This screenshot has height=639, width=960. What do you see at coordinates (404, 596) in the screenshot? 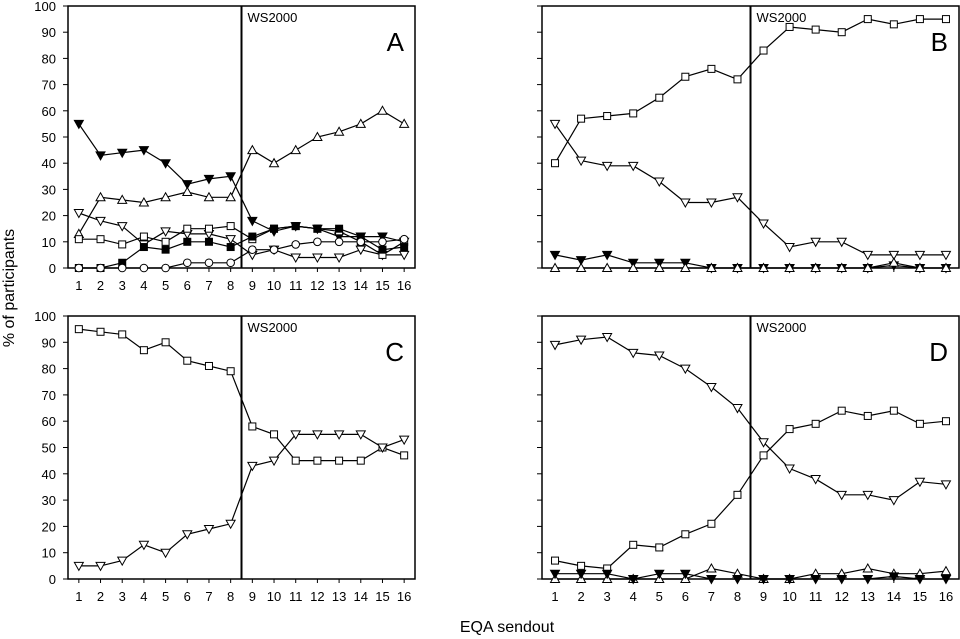
I see `x-tick-label: 16` at bounding box center [404, 596].